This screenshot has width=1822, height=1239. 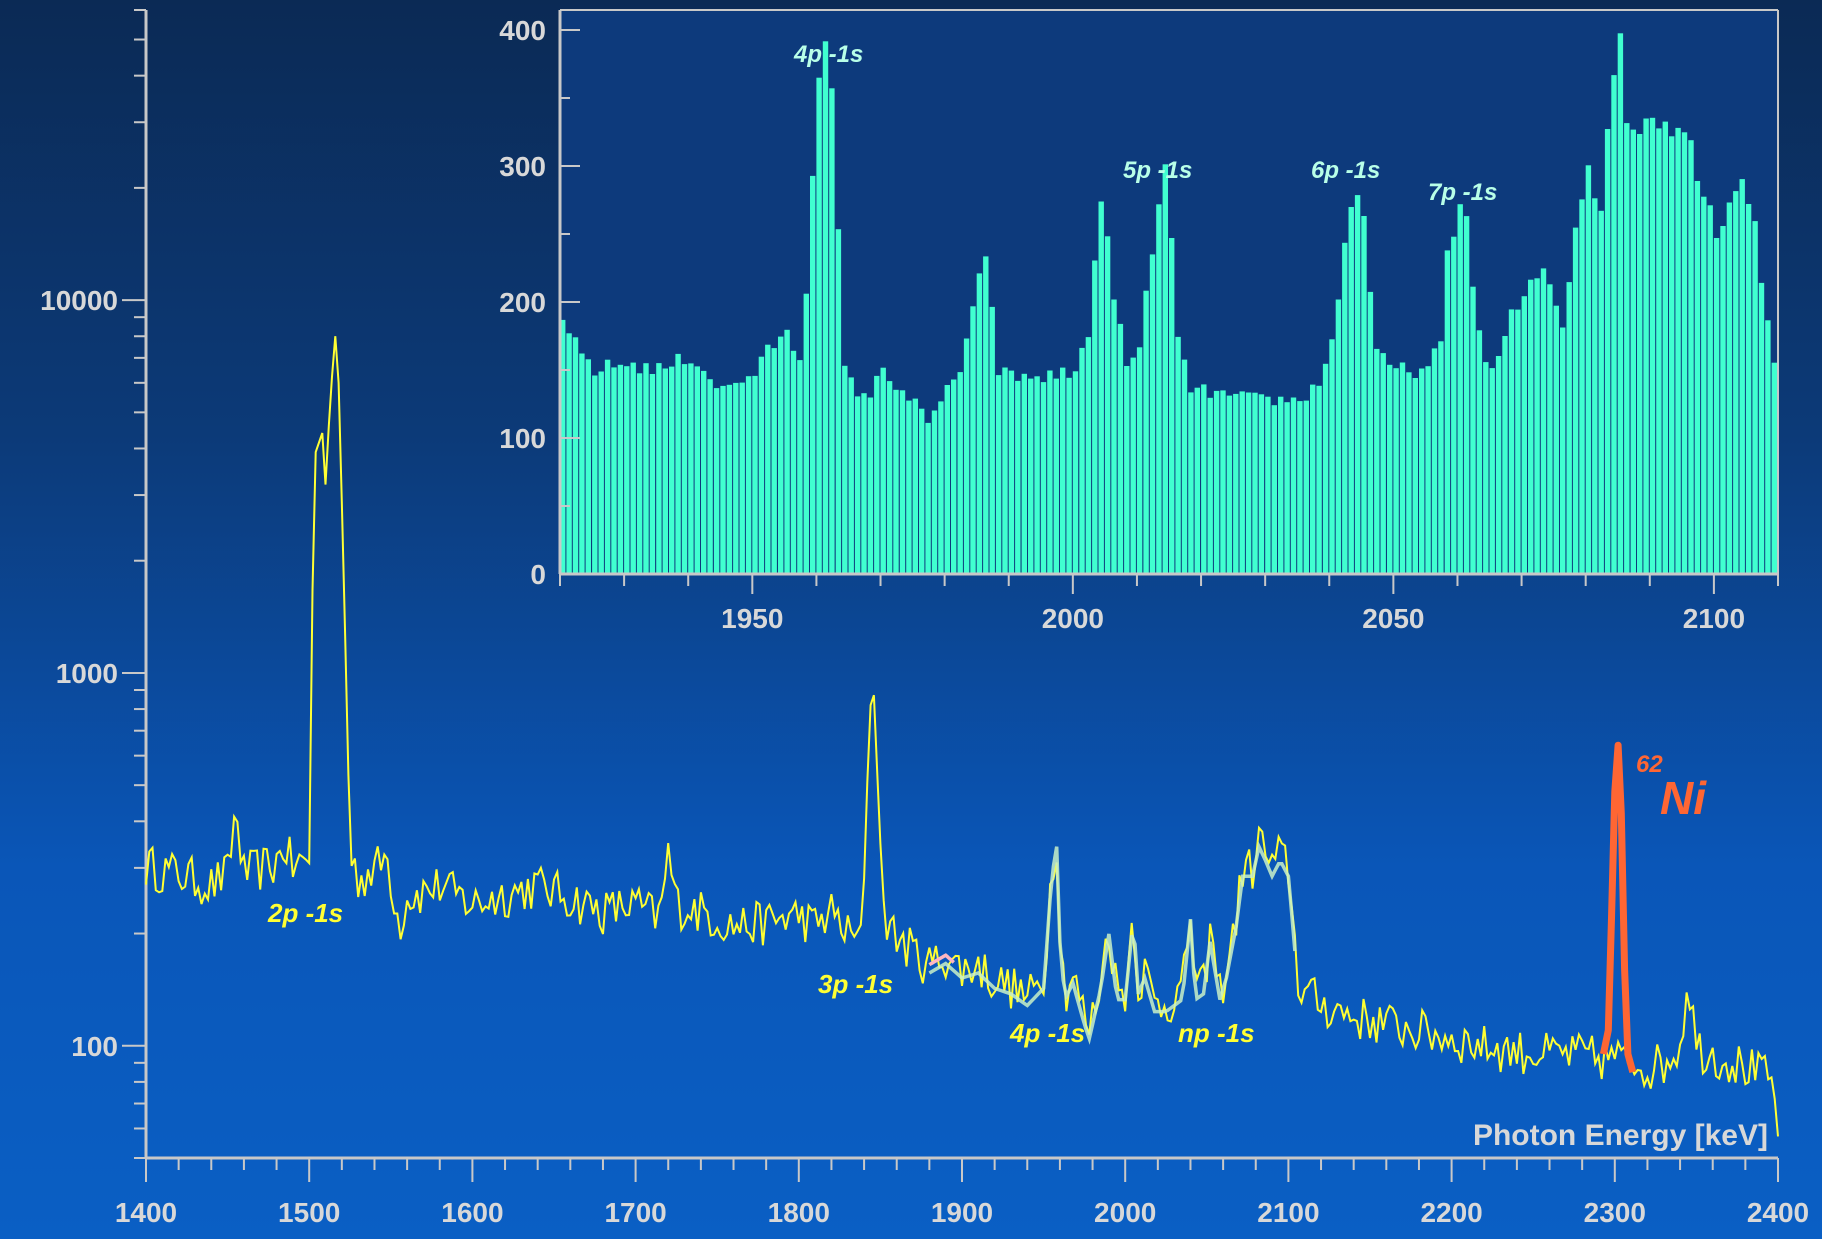 What do you see at coordinates (1618, 907) in the screenshot?
I see `ni-62-peak-line` at bounding box center [1618, 907].